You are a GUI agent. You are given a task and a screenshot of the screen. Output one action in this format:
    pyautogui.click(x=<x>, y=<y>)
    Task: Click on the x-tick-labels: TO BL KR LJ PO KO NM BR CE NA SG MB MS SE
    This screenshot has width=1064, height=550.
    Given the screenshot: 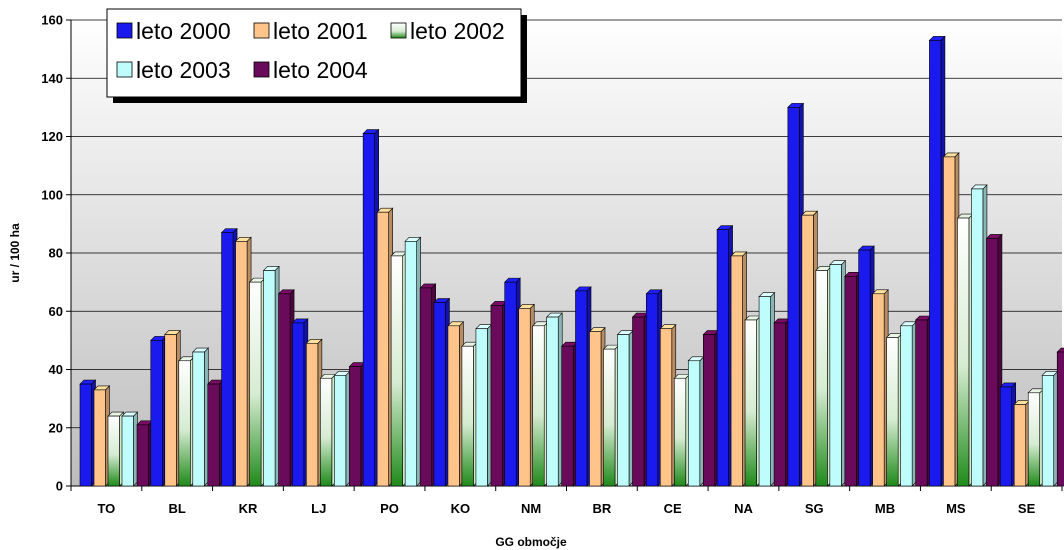 What is the action you would take?
    pyautogui.click(x=566, y=501)
    